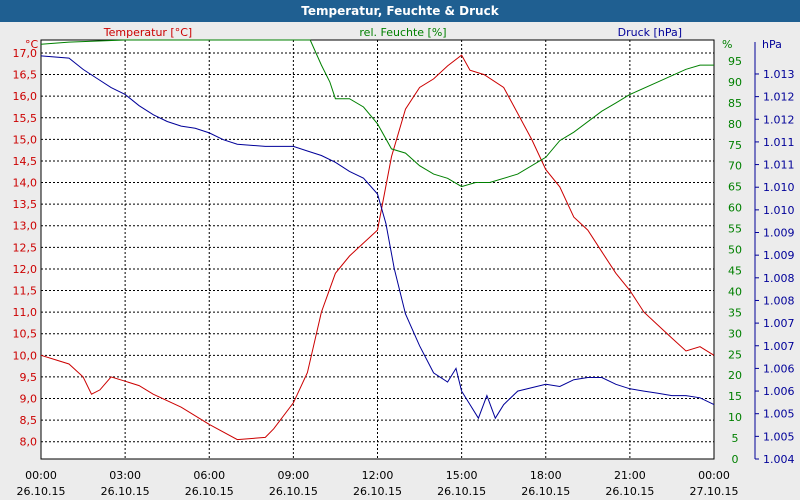 Image resolution: width=800 pixels, height=500 pixels. What do you see at coordinates (25, 161) in the screenshot?
I see `temperature-tick-label: 14,5` at bounding box center [25, 161].